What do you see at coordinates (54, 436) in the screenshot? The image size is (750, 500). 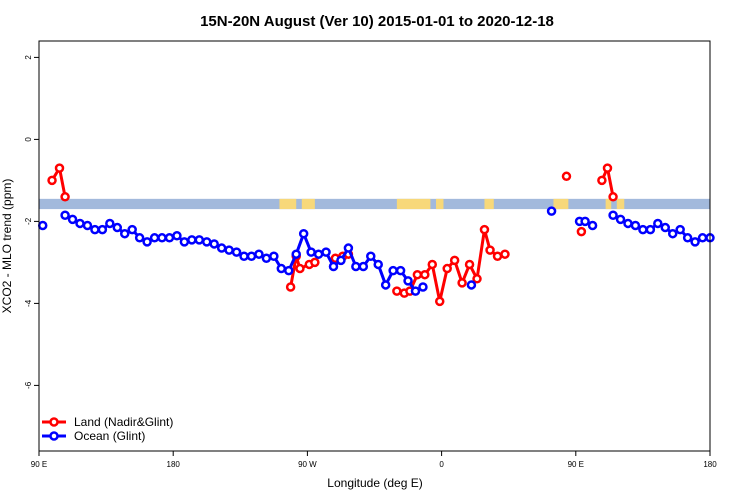 I see `legend-marker-ocean` at bounding box center [54, 436].